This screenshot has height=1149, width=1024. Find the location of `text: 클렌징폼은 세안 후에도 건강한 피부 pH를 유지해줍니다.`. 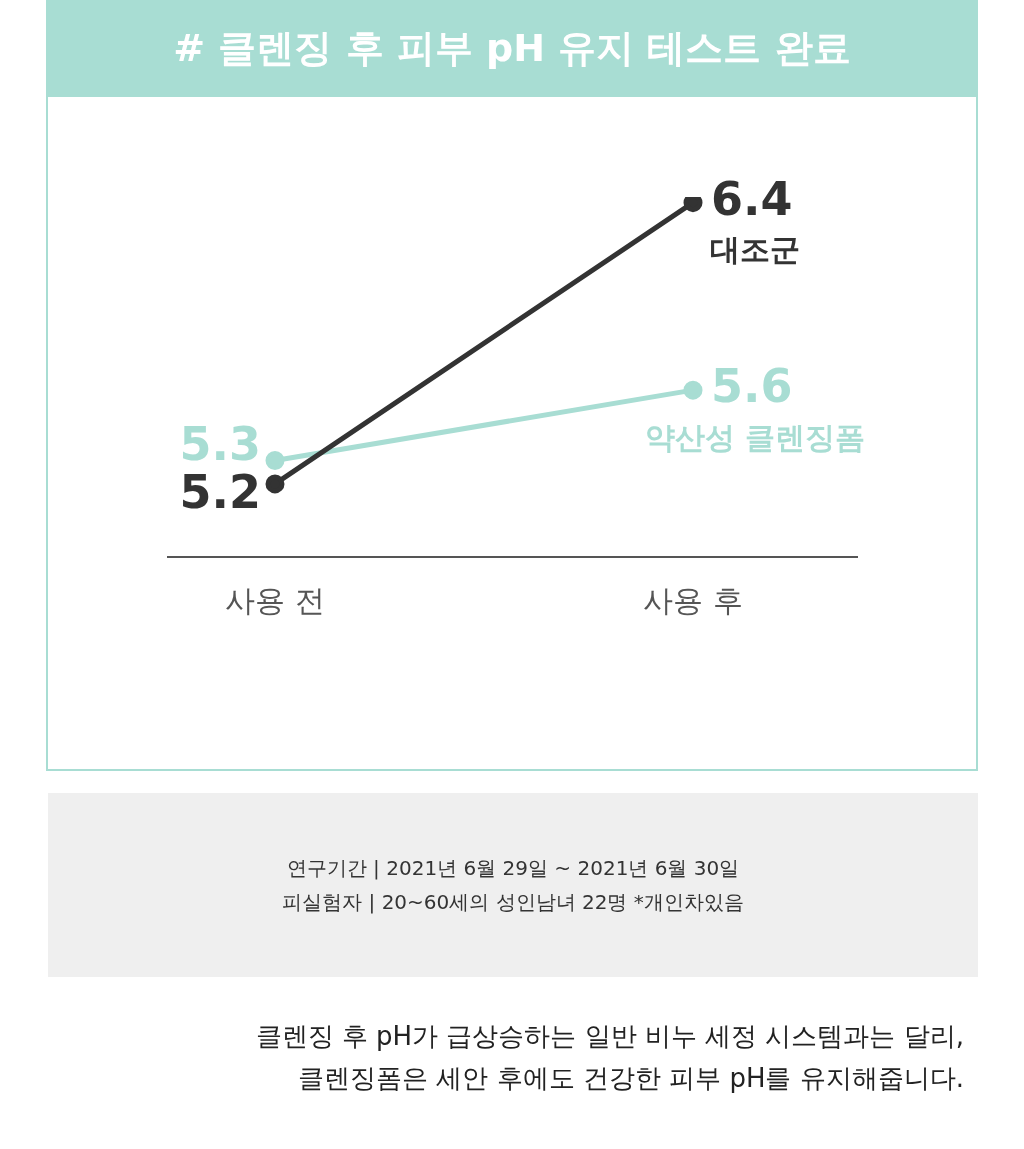

text: 클렌징폼은 세안 후에도 건강한 피부 pH를 유지해줍니다. is located at coordinates (630, 1078).